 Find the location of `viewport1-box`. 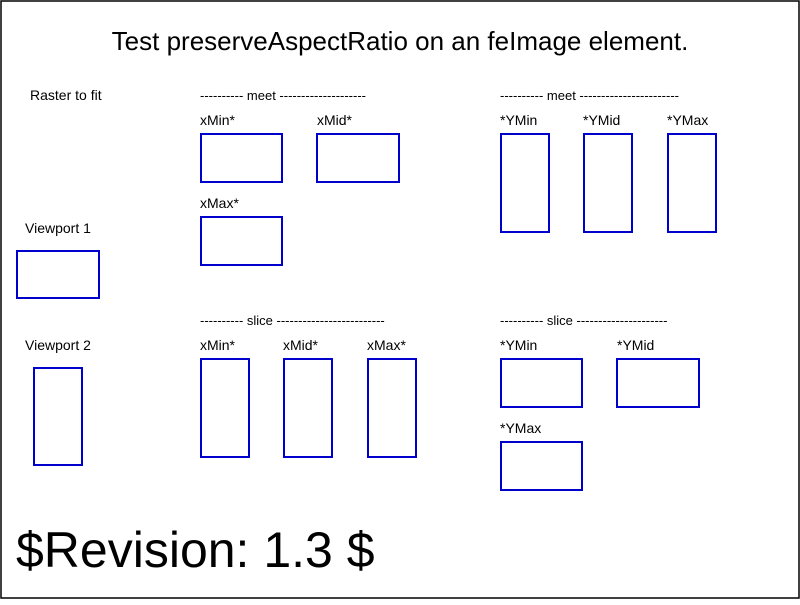

viewport1-box is located at coordinates (58, 274).